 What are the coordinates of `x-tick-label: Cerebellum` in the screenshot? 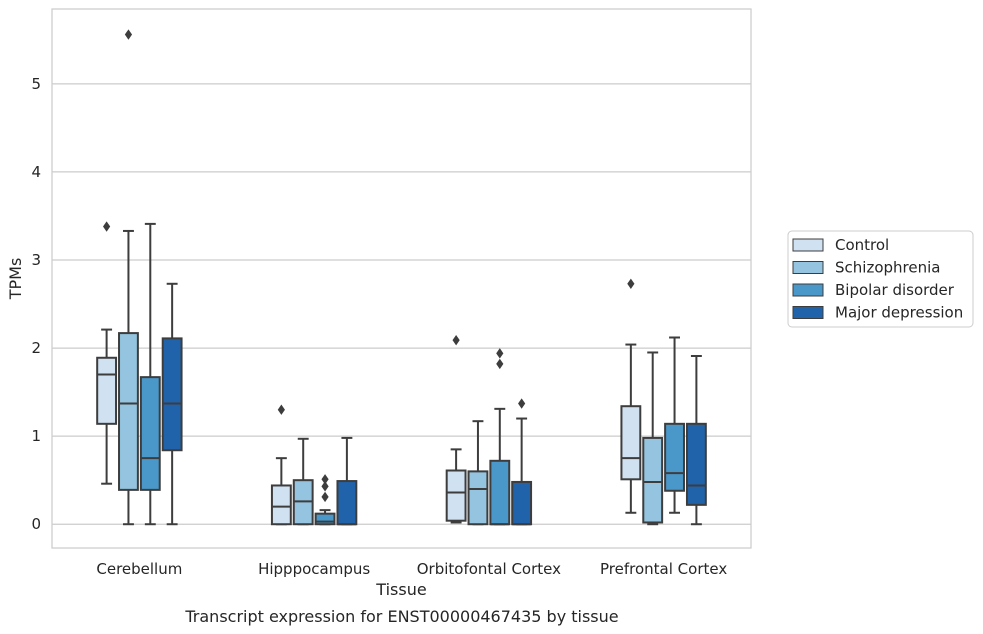 It's located at (139, 569).